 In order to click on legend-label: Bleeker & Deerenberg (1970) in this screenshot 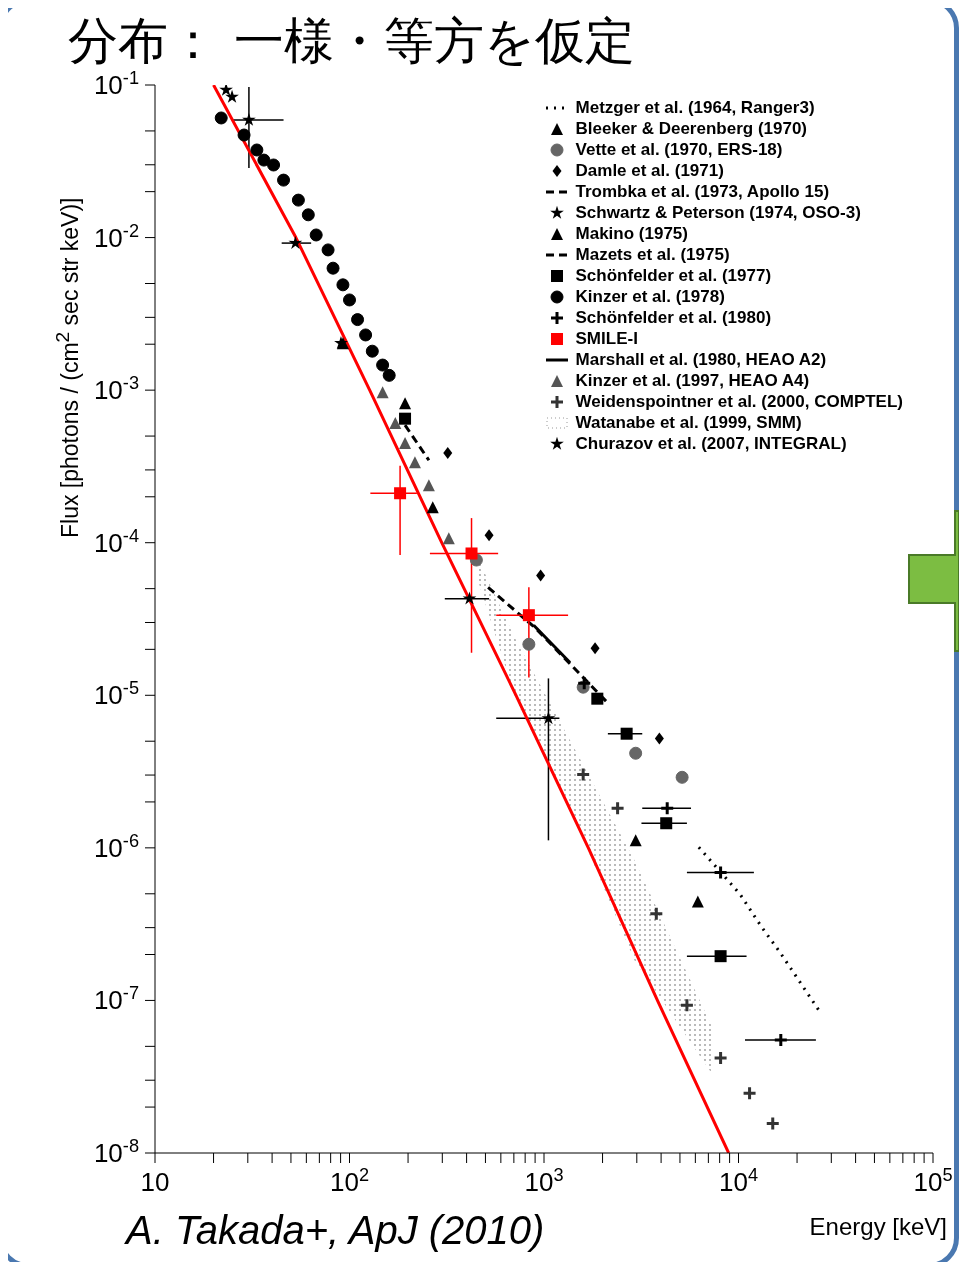, I will do `click(691, 128)`.